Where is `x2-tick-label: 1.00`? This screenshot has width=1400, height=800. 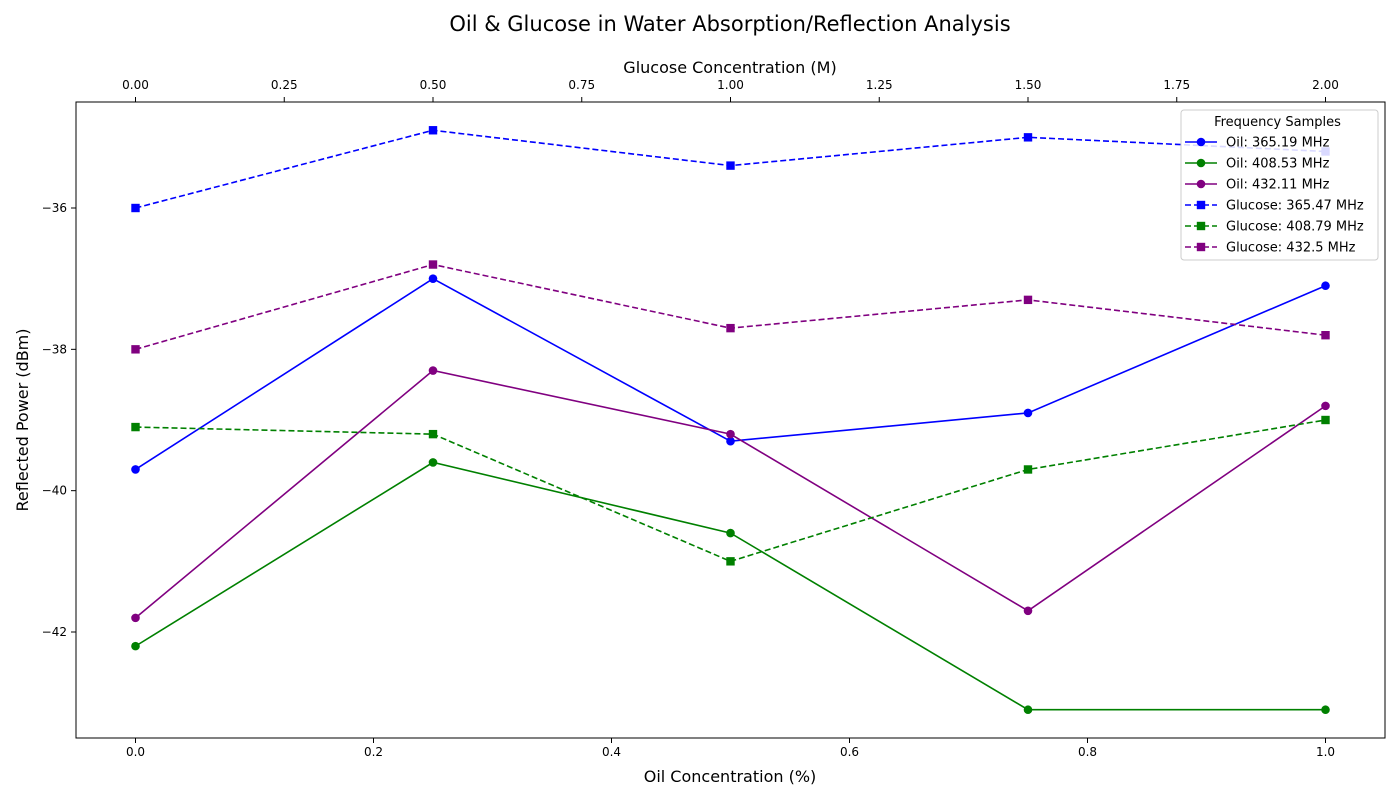
x2-tick-label: 1.00 is located at coordinates (730, 85).